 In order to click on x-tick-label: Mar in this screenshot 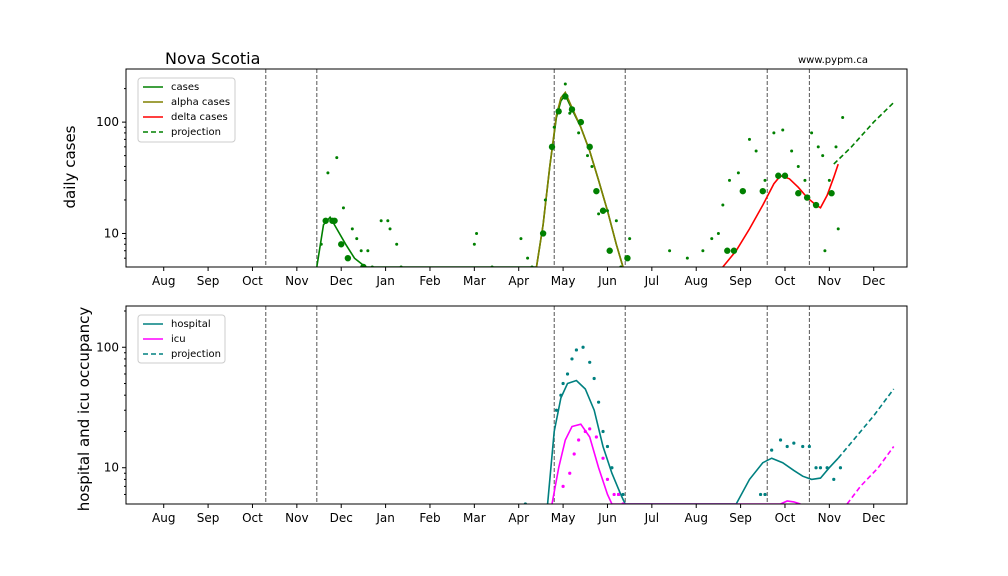, I will do `click(474, 281)`.